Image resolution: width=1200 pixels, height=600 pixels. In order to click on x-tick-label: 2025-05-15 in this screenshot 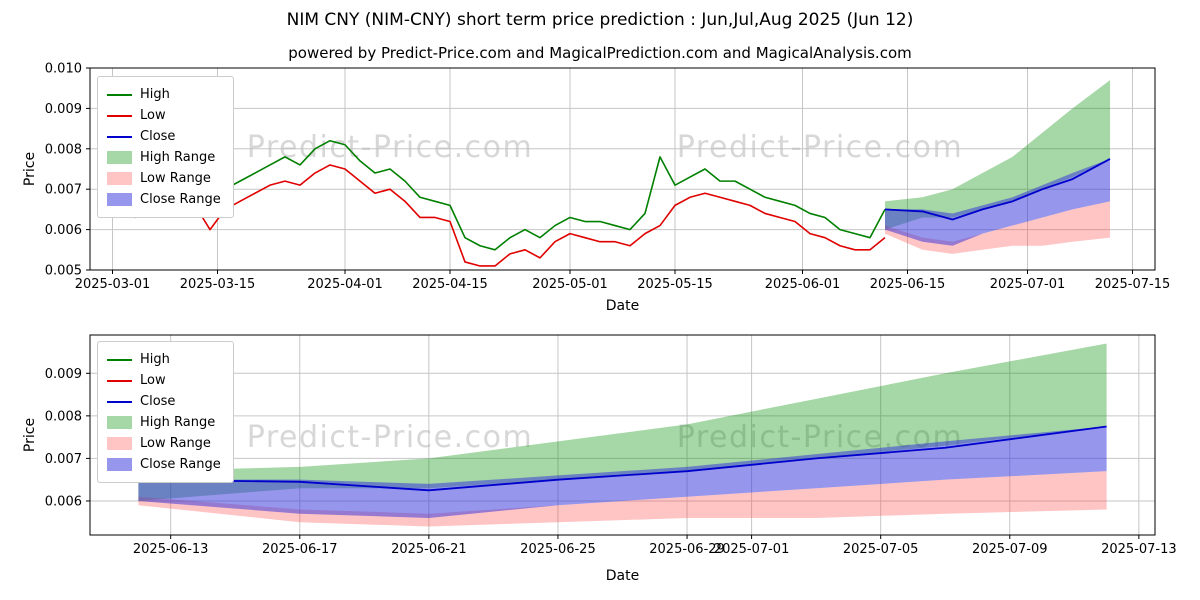, I will do `click(675, 284)`.